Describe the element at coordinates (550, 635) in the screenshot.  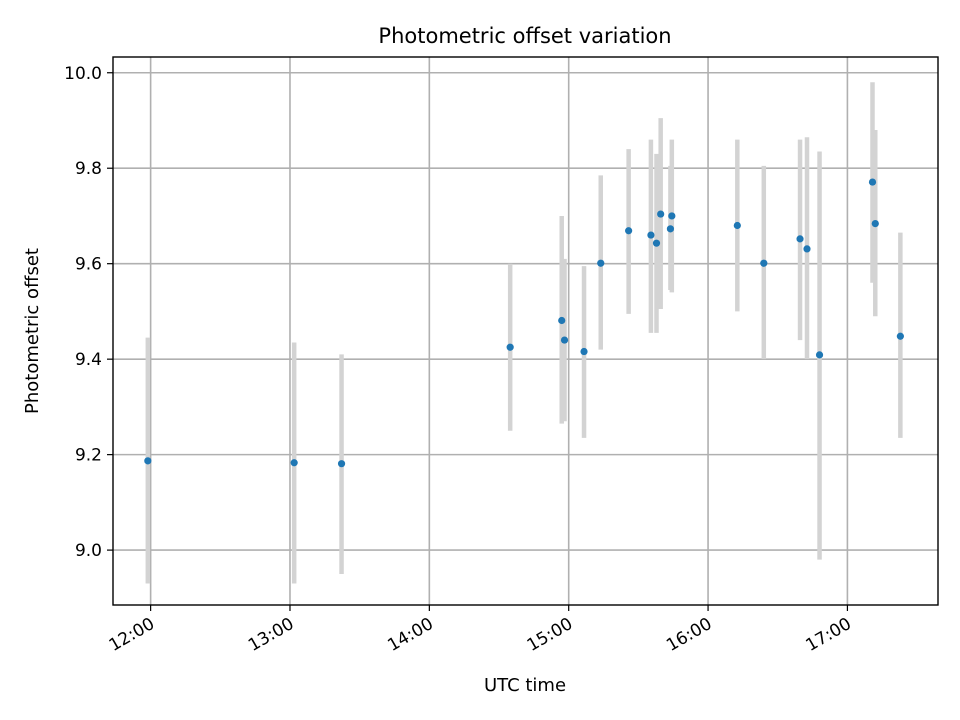
I see `x-tick-label: 15:00` at that location.